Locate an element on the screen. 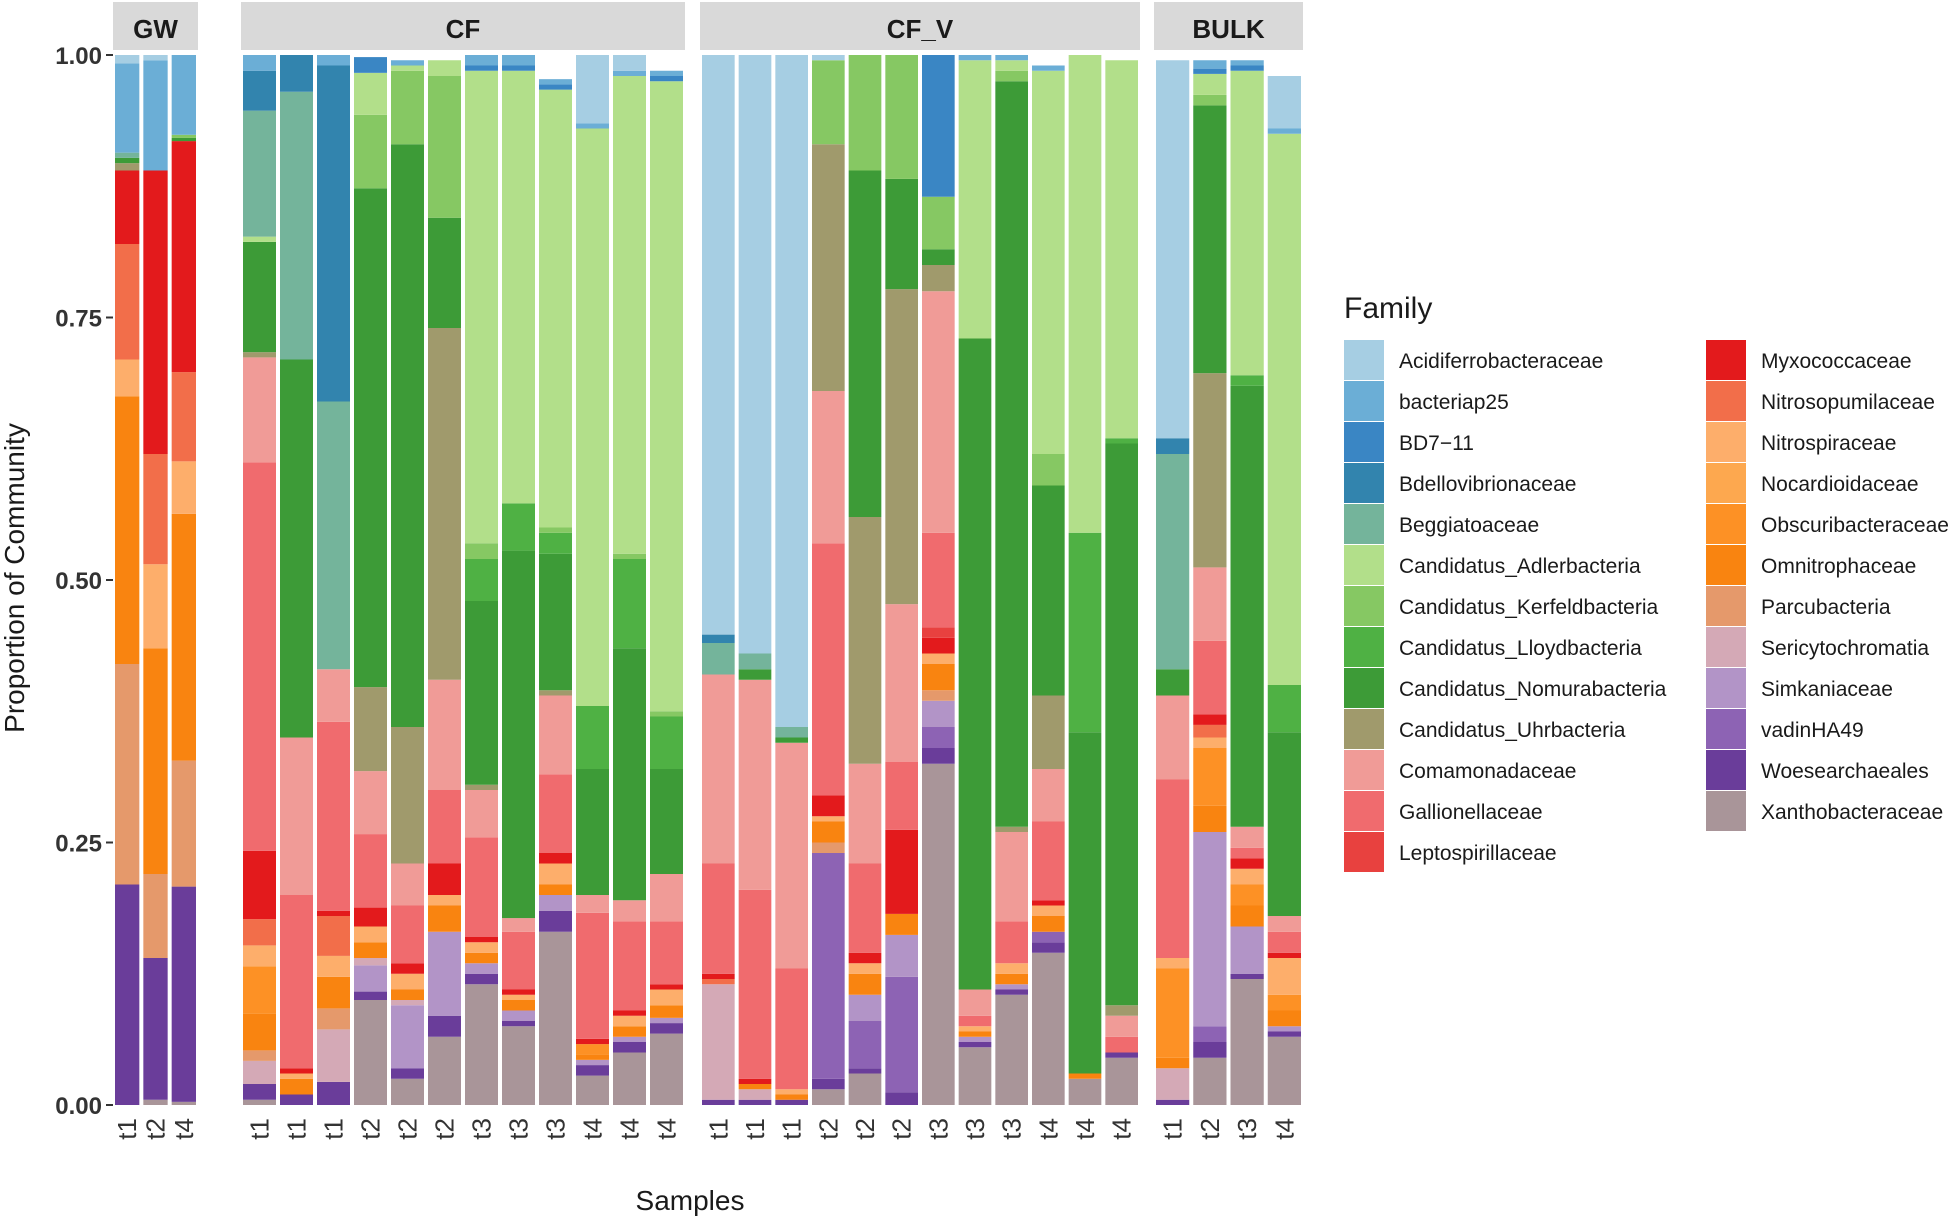  segment-candidatus-lloydbacteria is located at coordinates (481, 580).